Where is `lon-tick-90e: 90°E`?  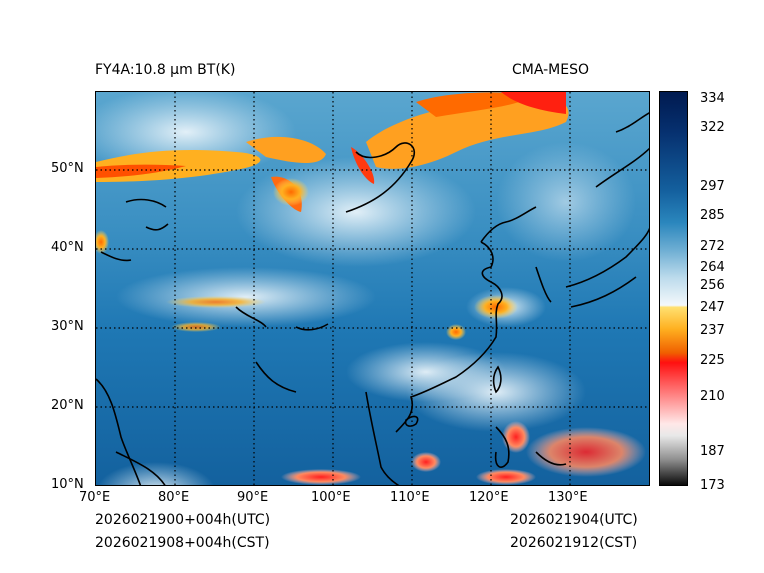 lon-tick-90e: 90°E is located at coordinates (253, 497).